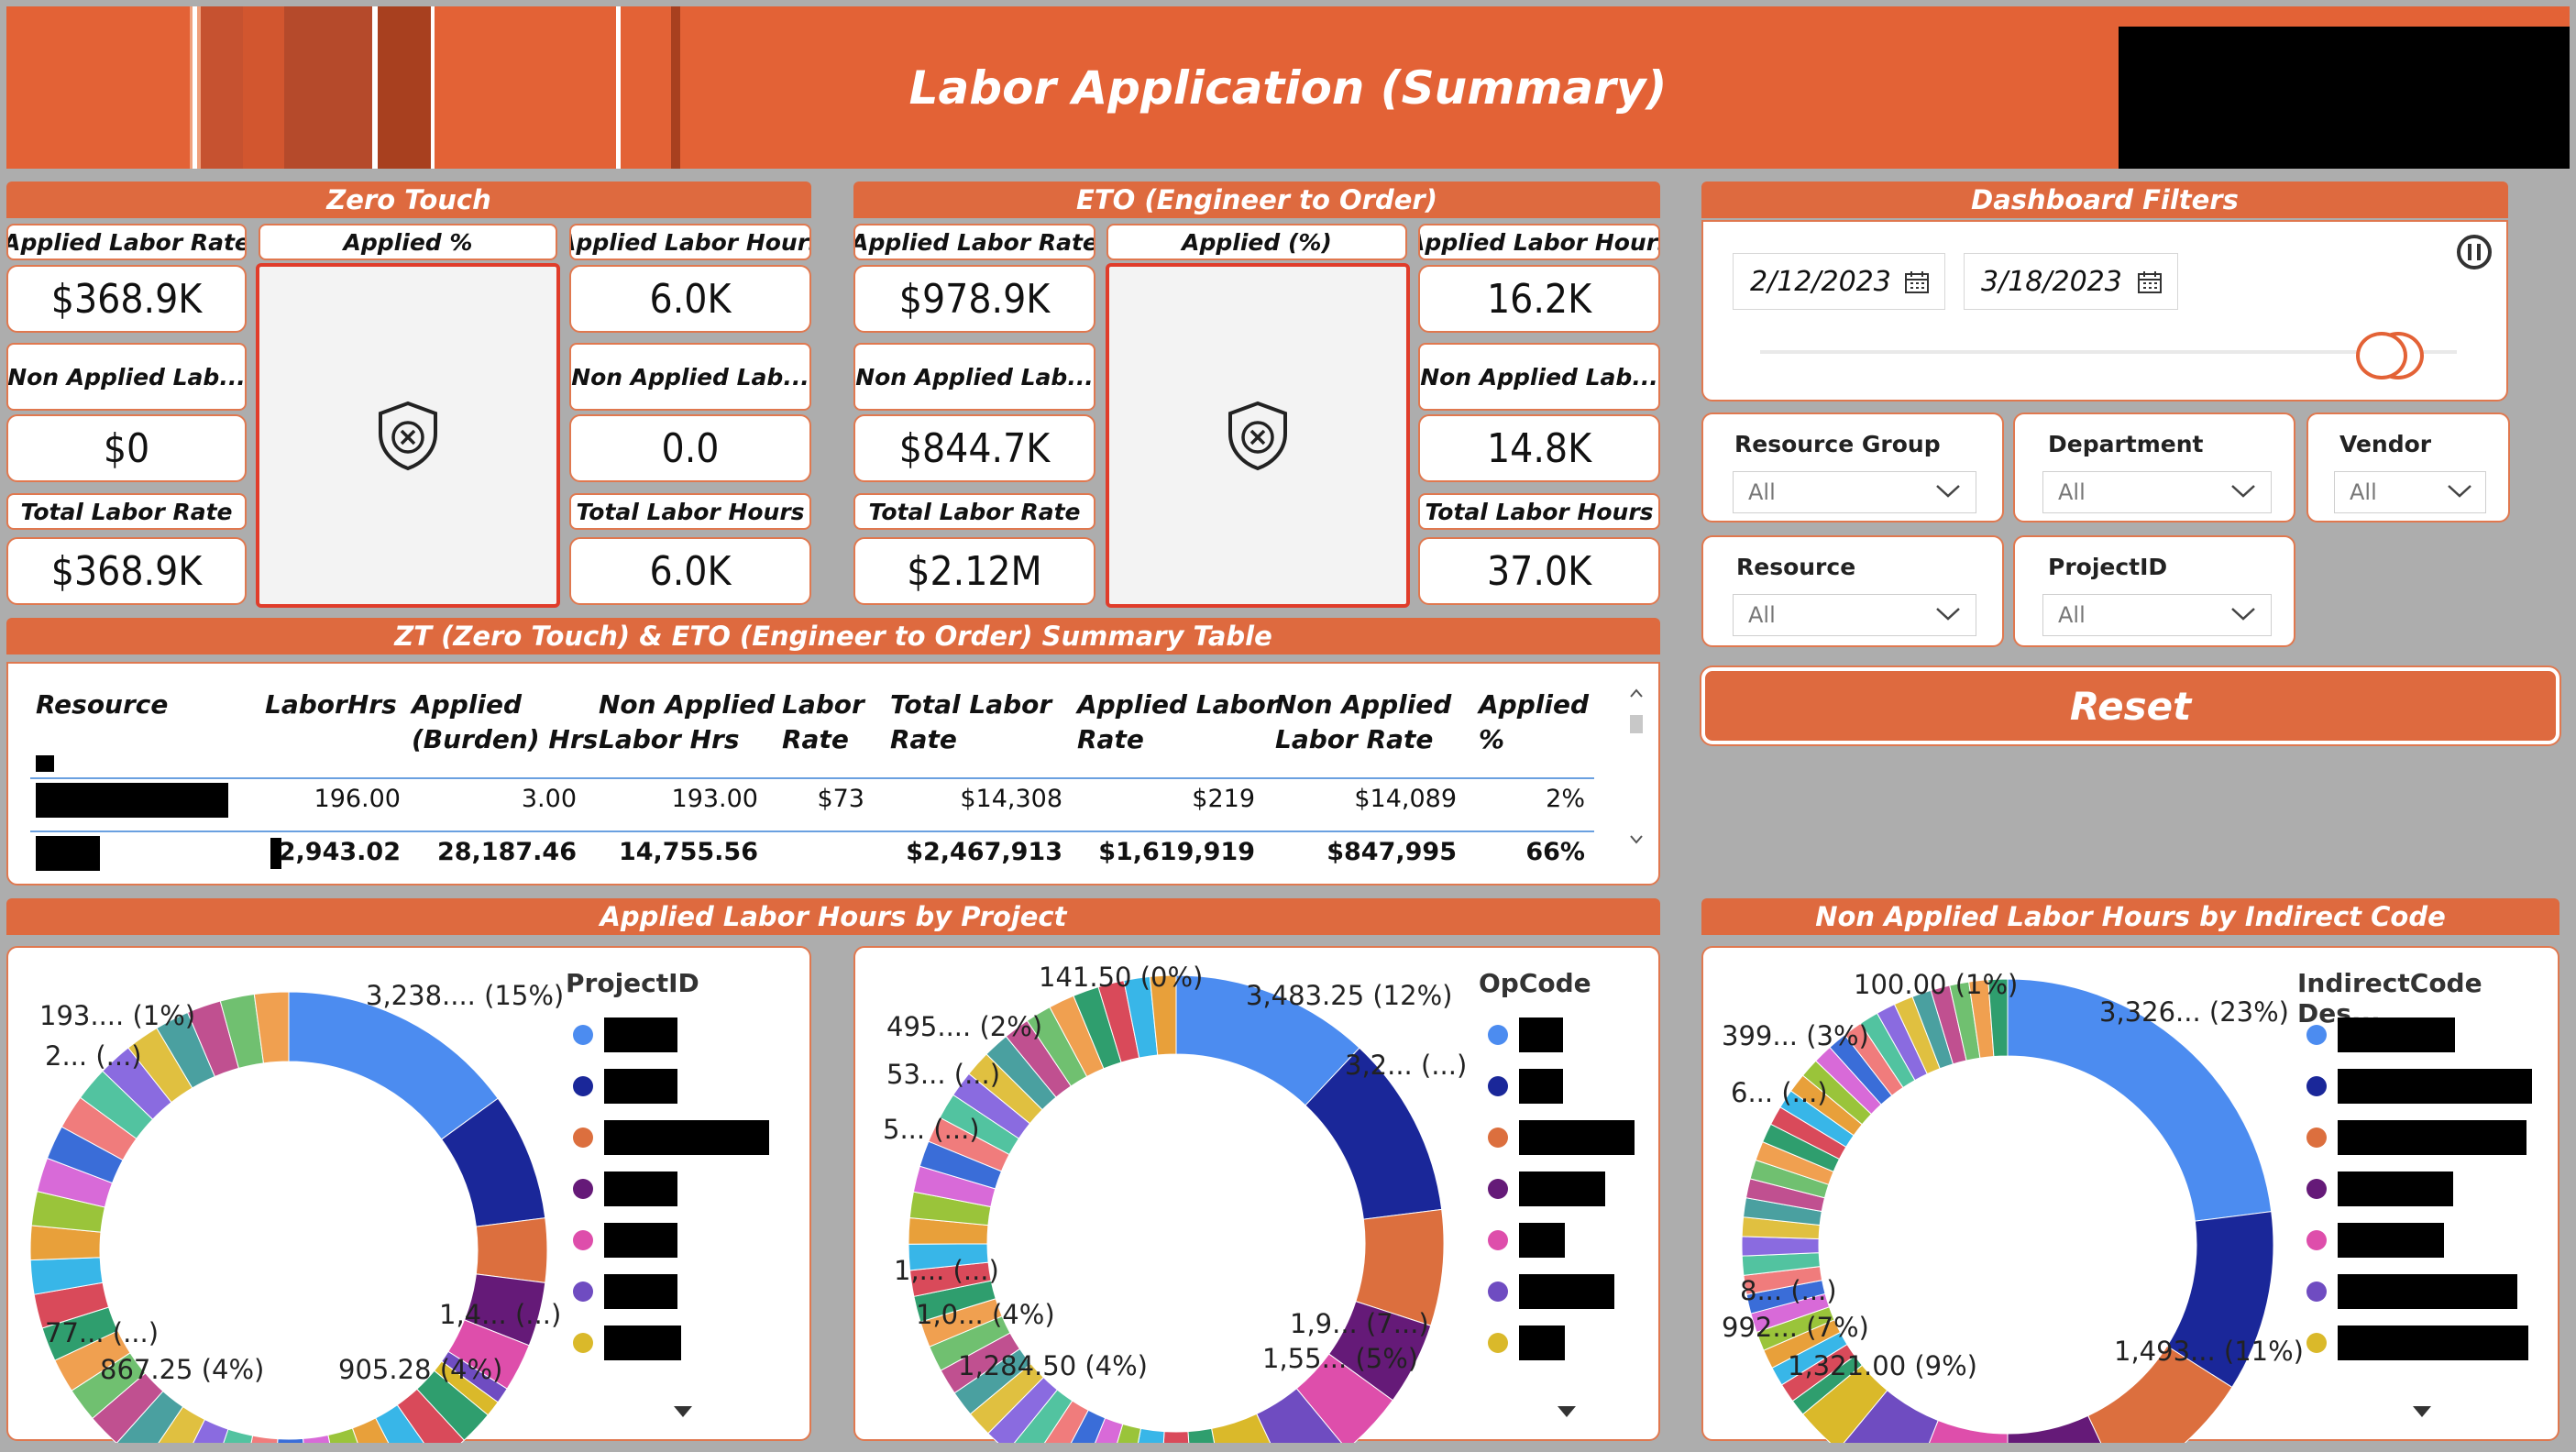  Describe the element at coordinates (2154, 467) in the screenshot. I see `department-filter: Department All` at that location.